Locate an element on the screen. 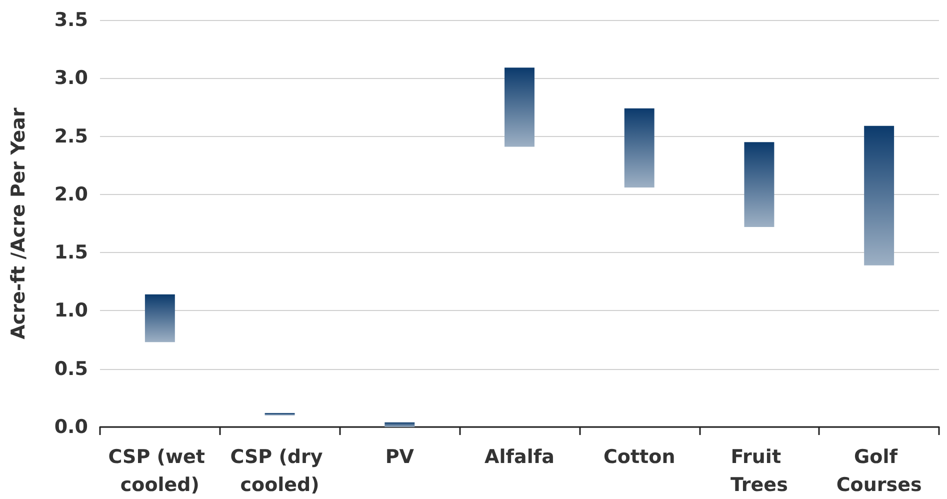  x-tick-label: PV is located at coordinates (399, 457).